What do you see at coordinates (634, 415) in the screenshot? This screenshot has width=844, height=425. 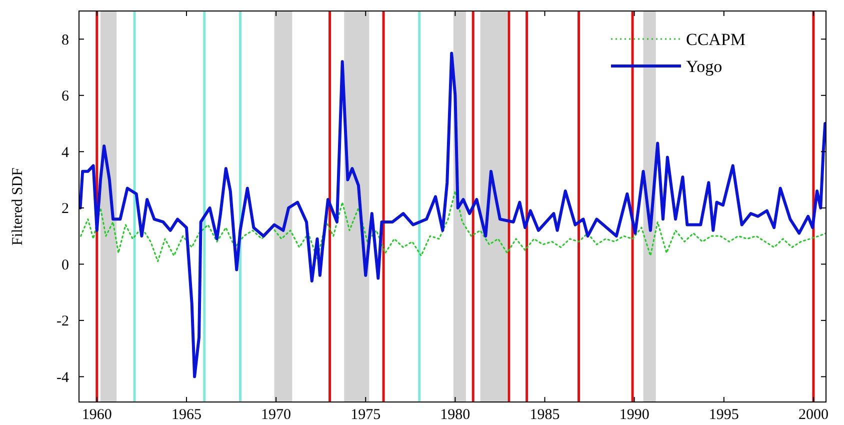 I see `x-tick-label: 1990` at bounding box center [634, 415].